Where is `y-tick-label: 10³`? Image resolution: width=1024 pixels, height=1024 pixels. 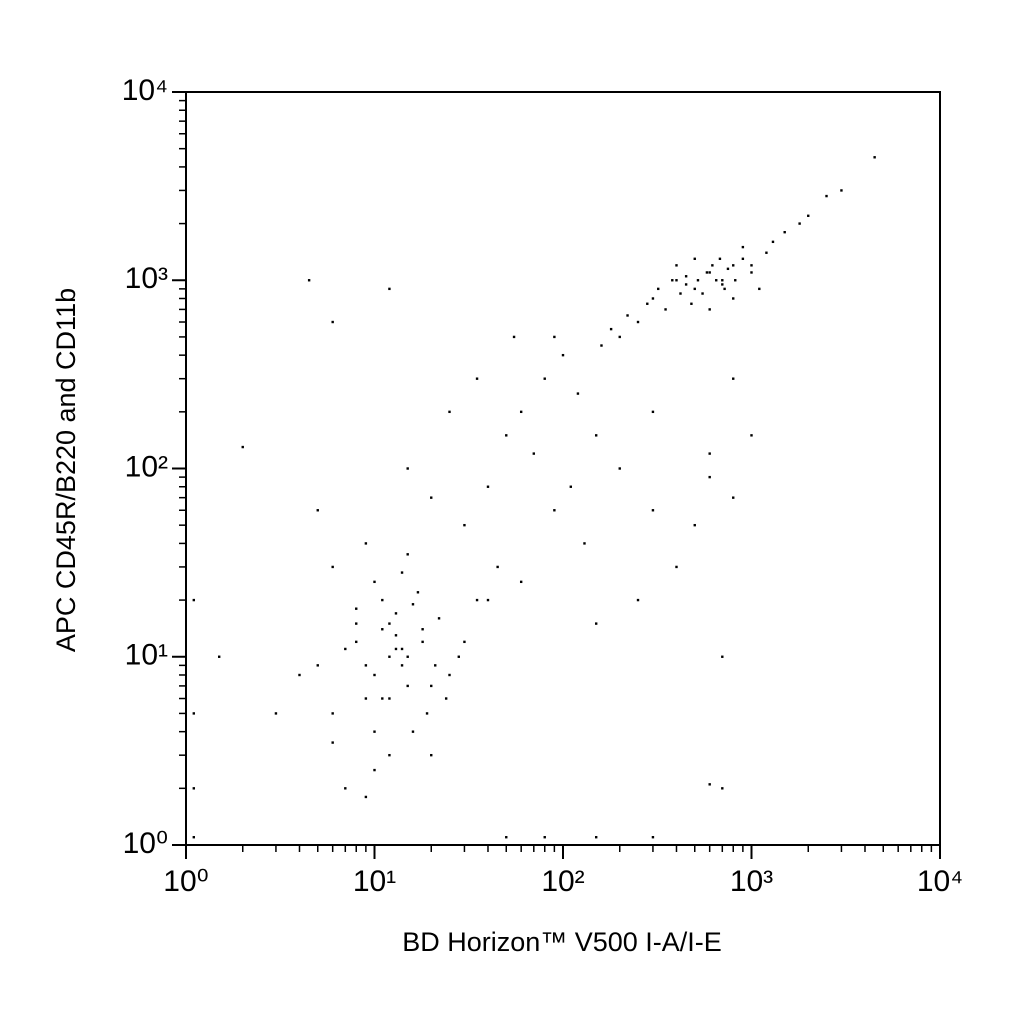
y-tick-label: 10³ is located at coordinates (146, 278).